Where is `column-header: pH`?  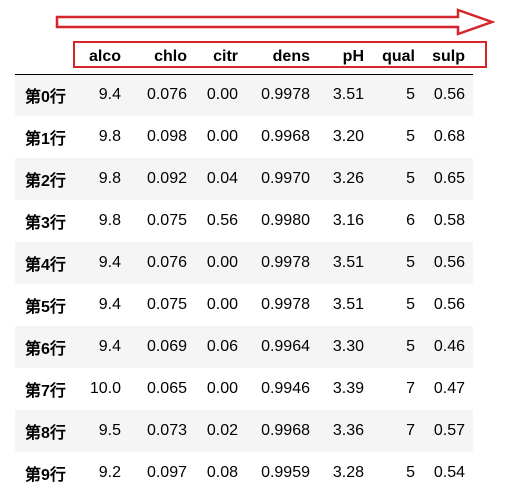
column-header: pH is located at coordinates (337, 58).